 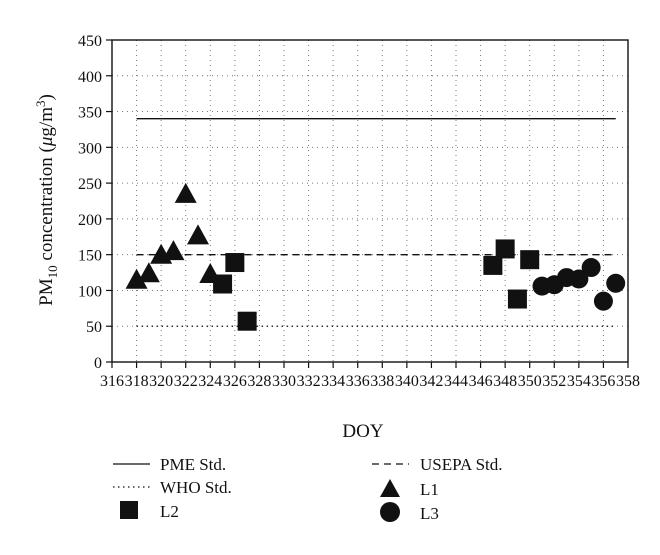 What do you see at coordinates (186, 381) in the screenshot?
I see `x-tick-label: 322` at bounding box center [186, 381].